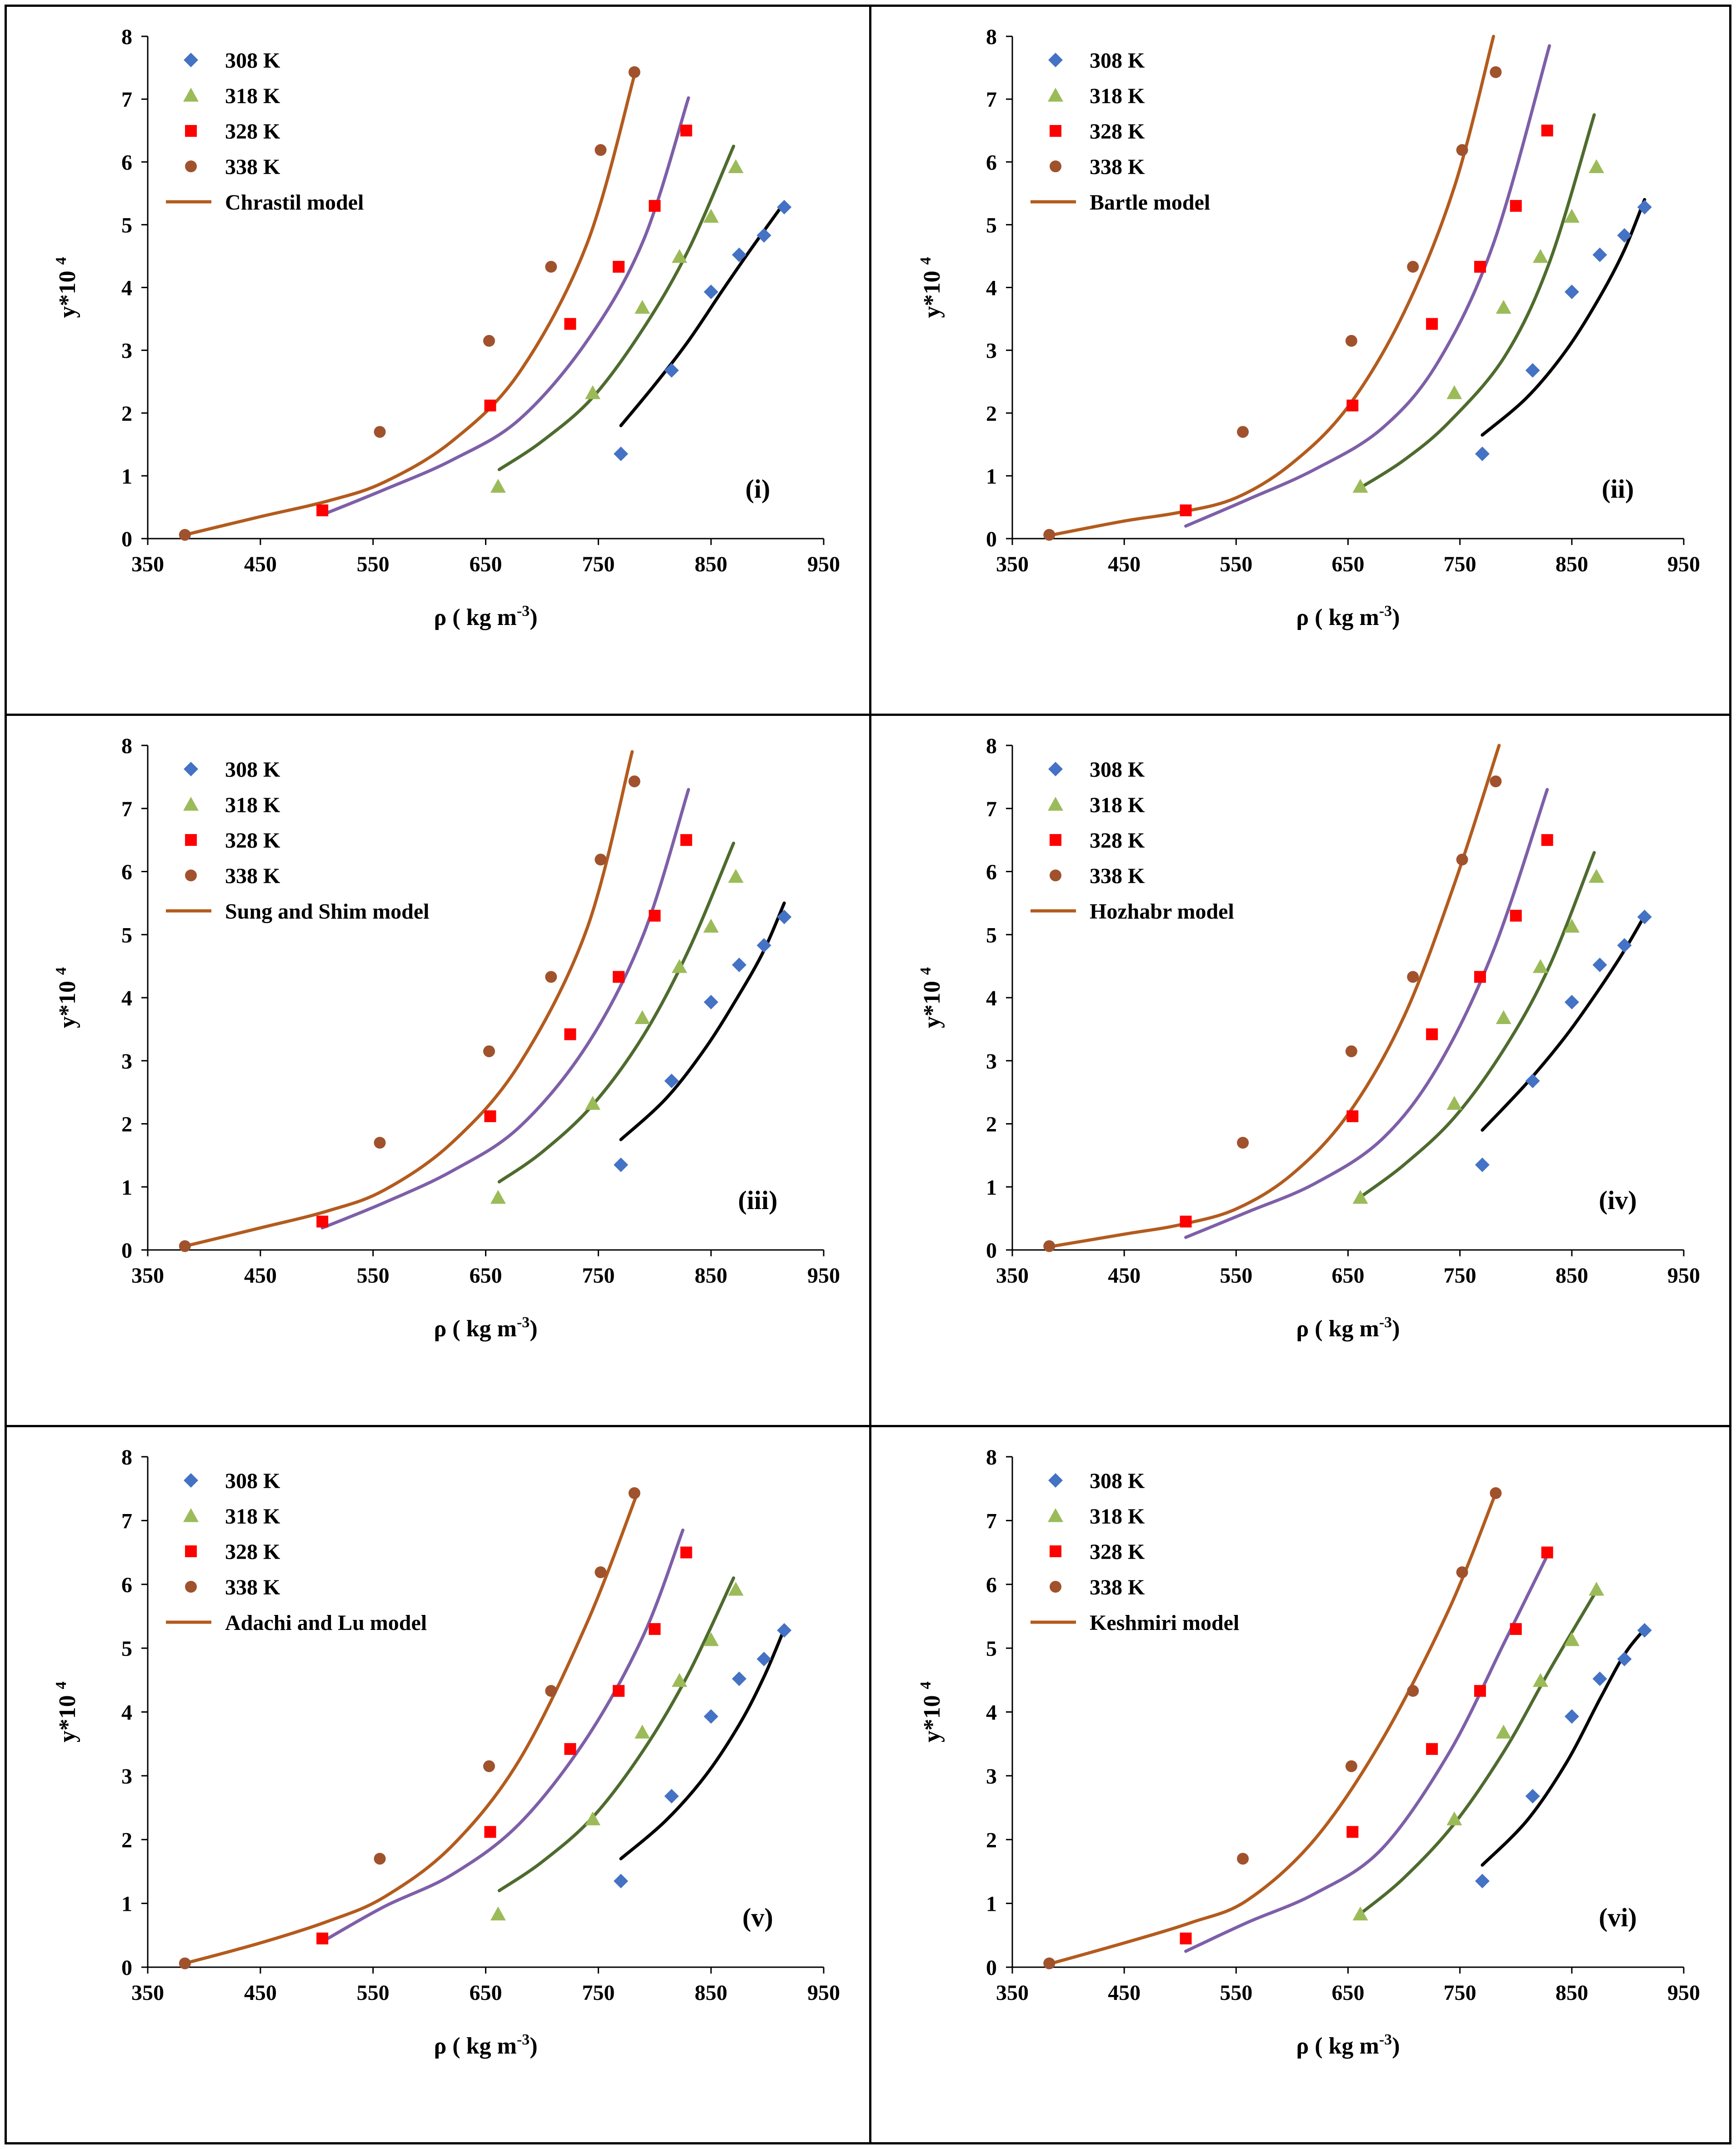  I want to click on panel-label: (iv), so click(1618, 1200).